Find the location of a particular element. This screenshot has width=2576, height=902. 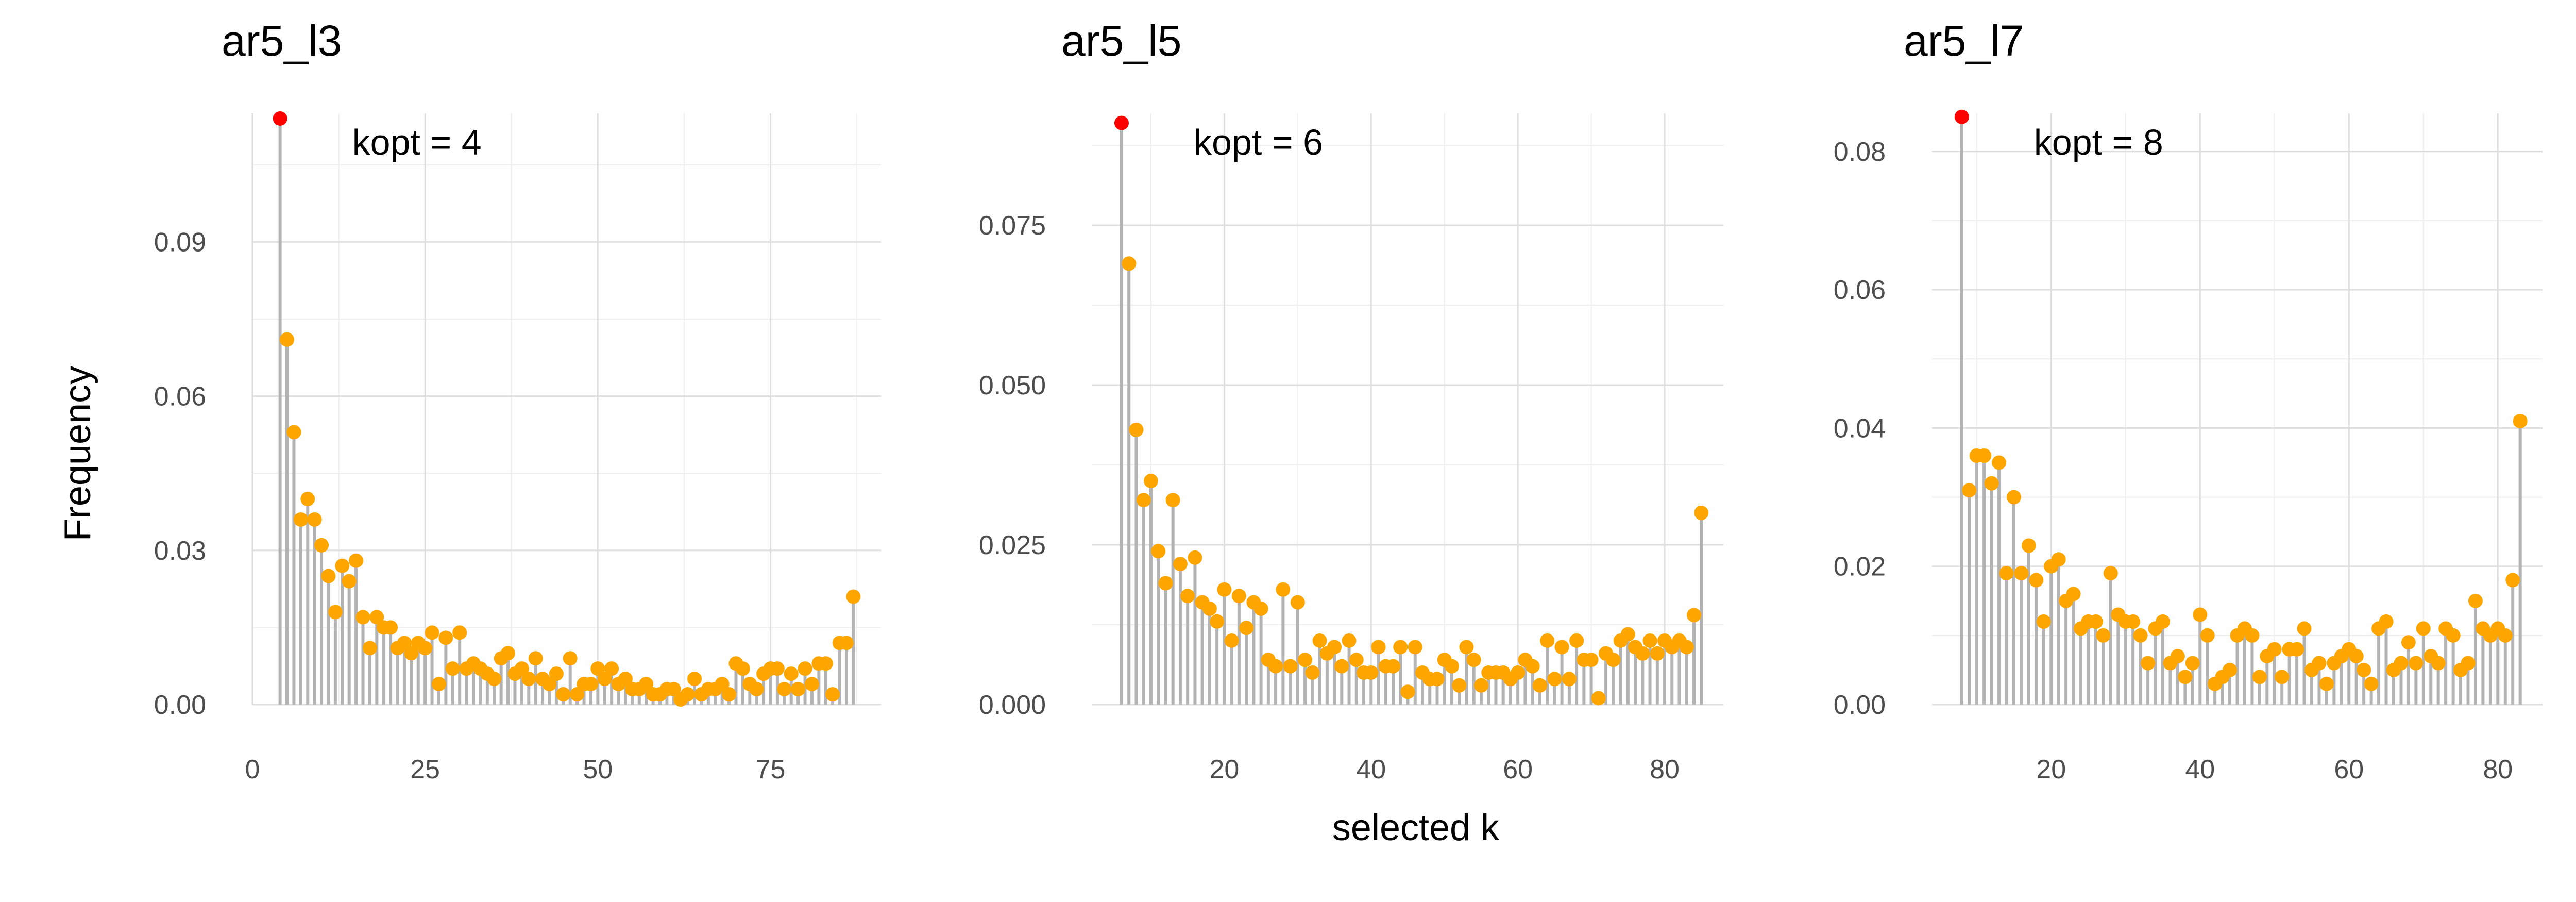

kopt-annotation: kopt = 8 is located at coordinates (2098, 142).